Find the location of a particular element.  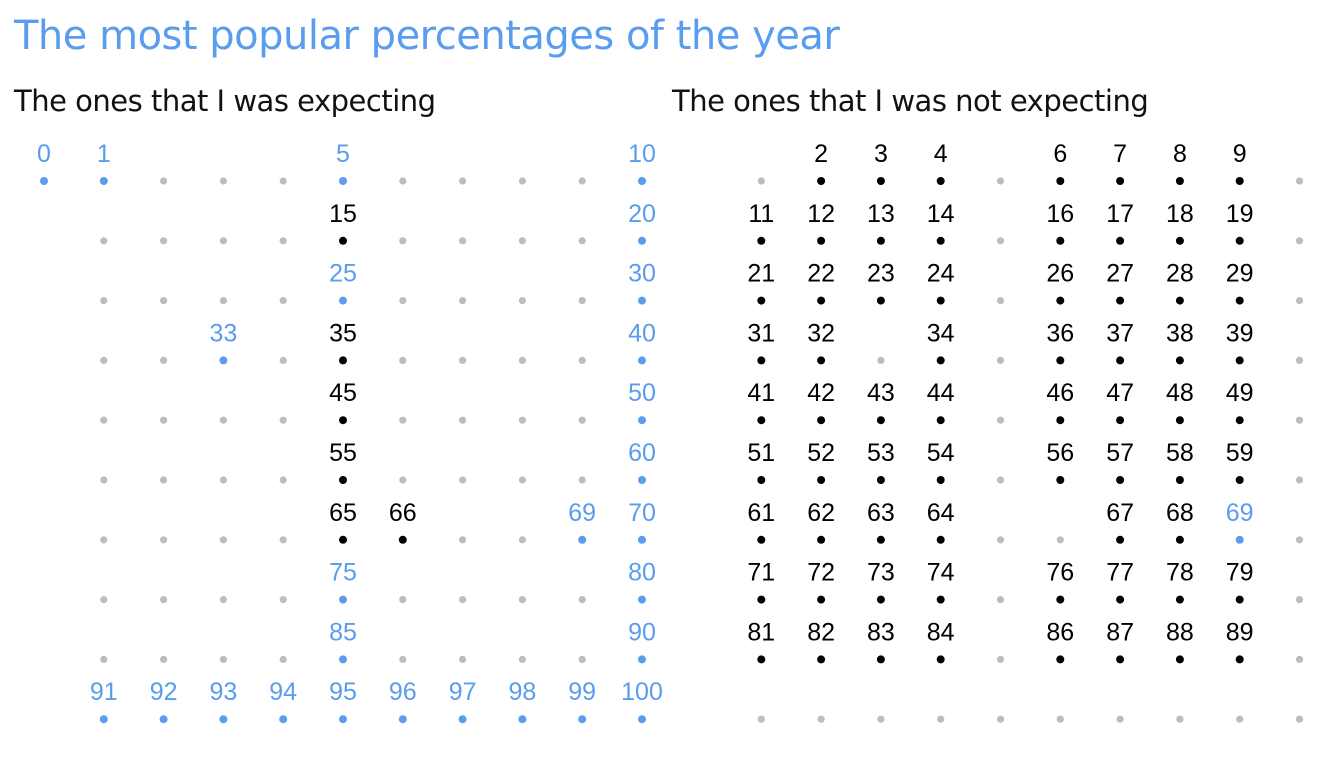

unexpected-label-41: 41 is located at coordinates (761, 393).